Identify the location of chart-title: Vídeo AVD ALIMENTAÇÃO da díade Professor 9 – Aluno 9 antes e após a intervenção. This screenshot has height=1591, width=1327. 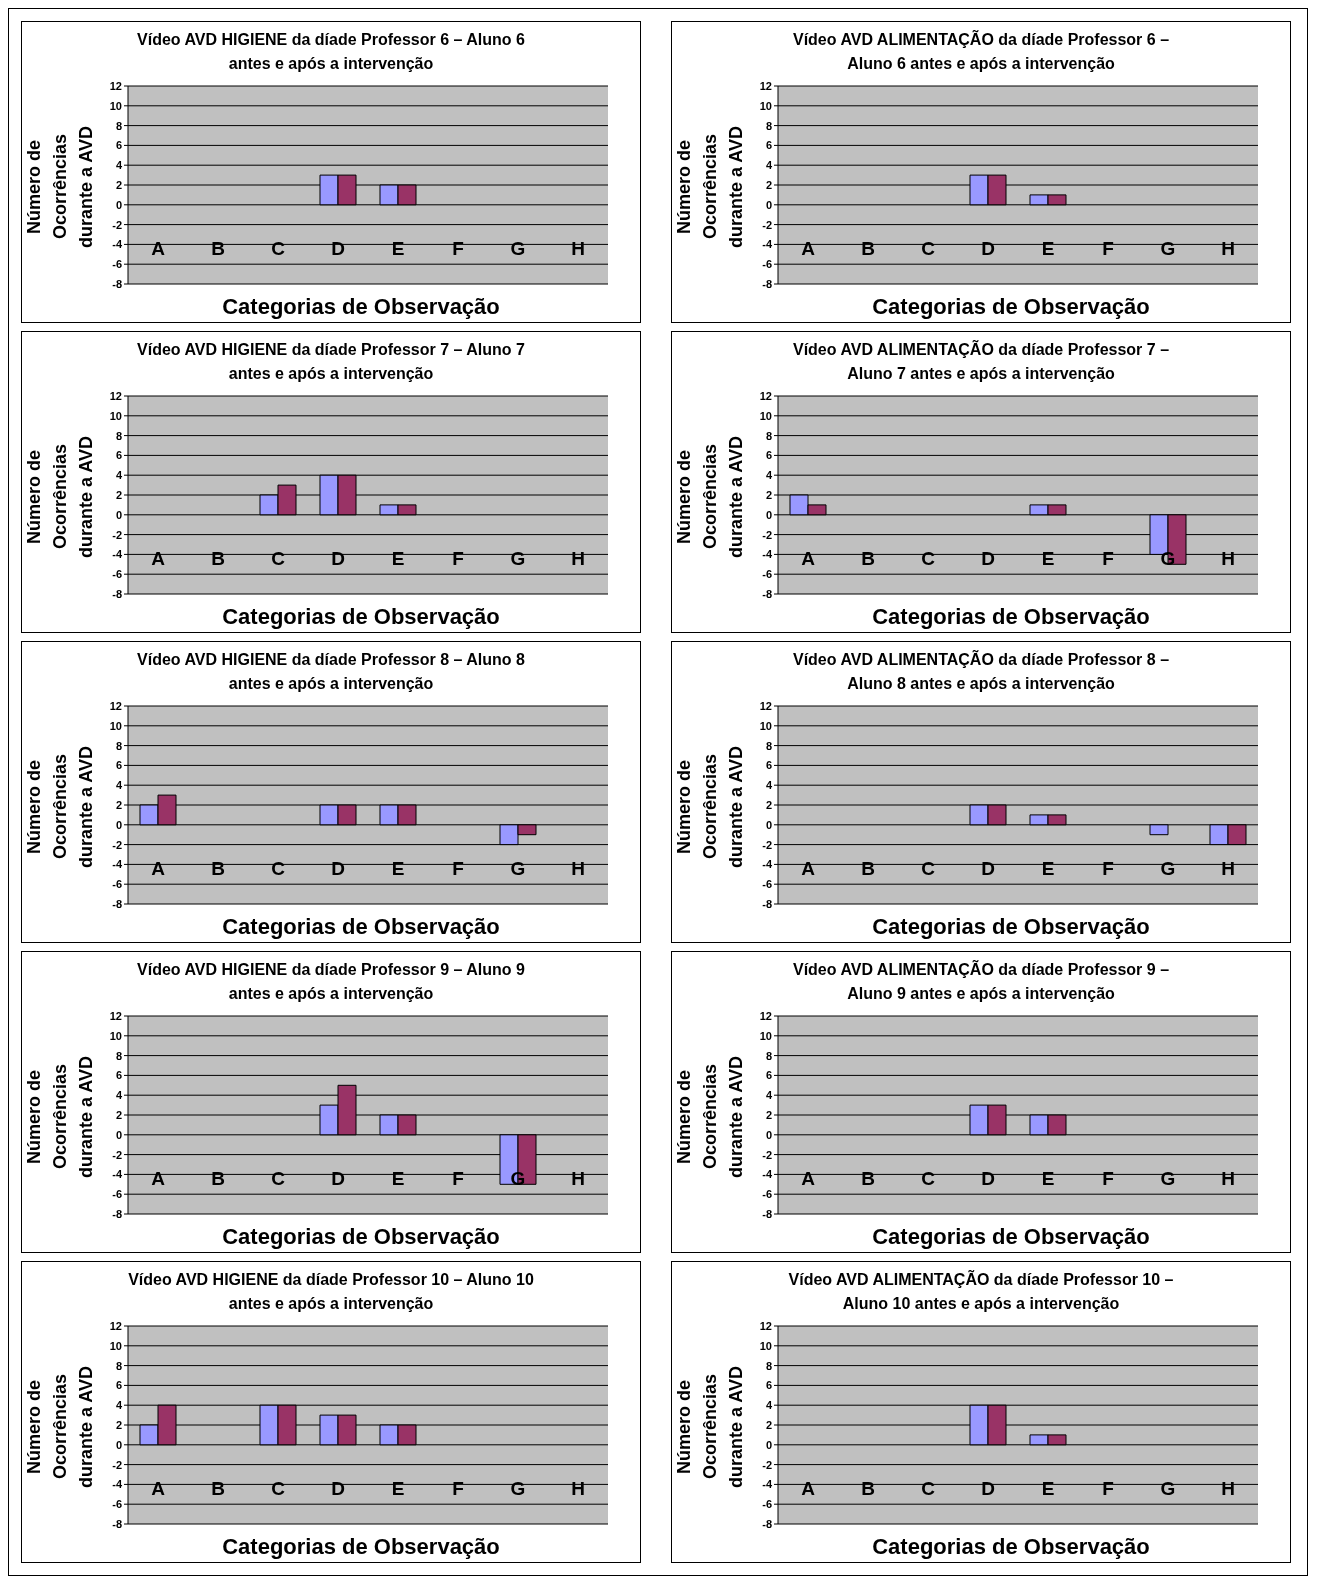
(981, 981).